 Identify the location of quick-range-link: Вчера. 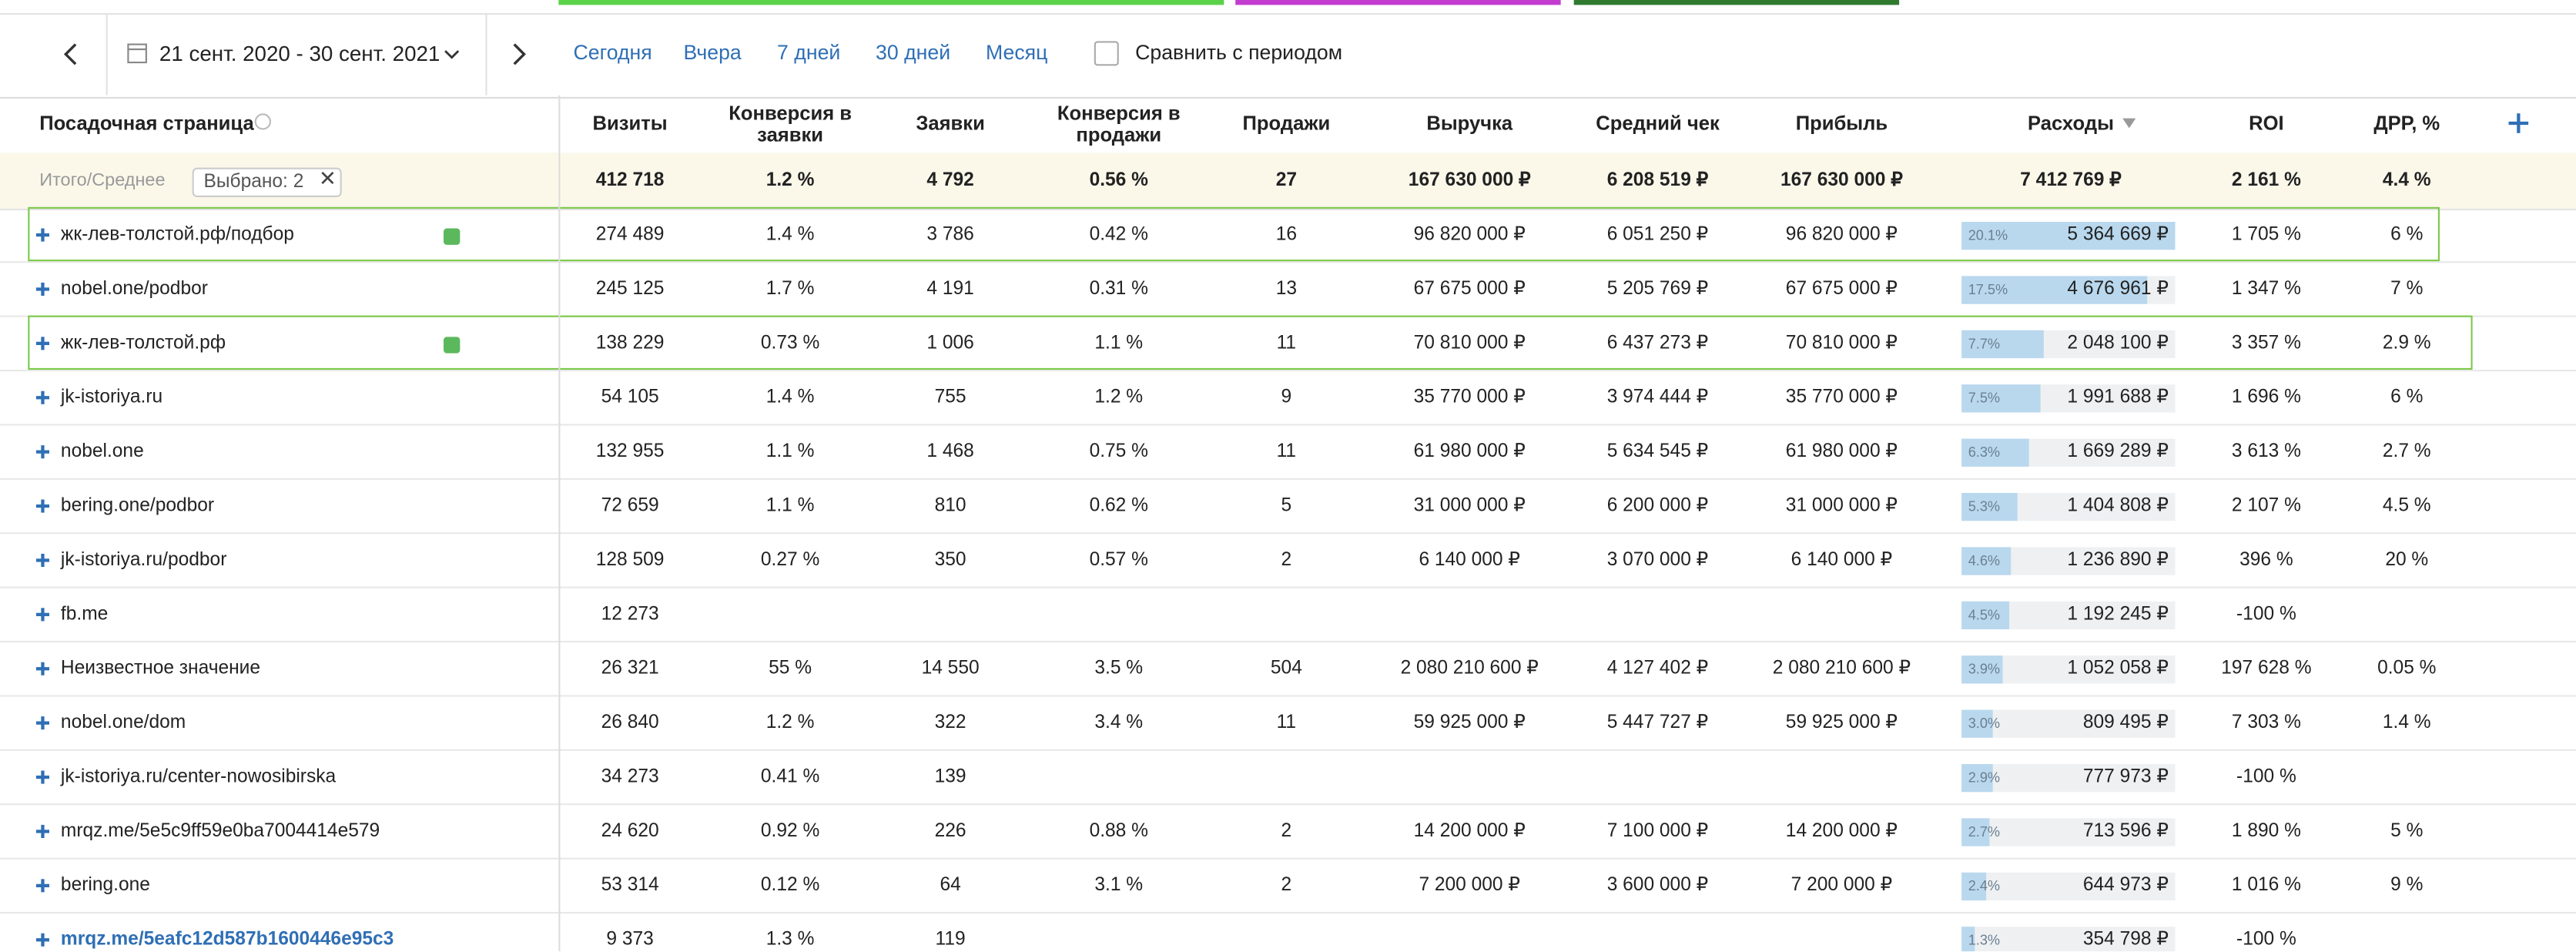
(712, 53).